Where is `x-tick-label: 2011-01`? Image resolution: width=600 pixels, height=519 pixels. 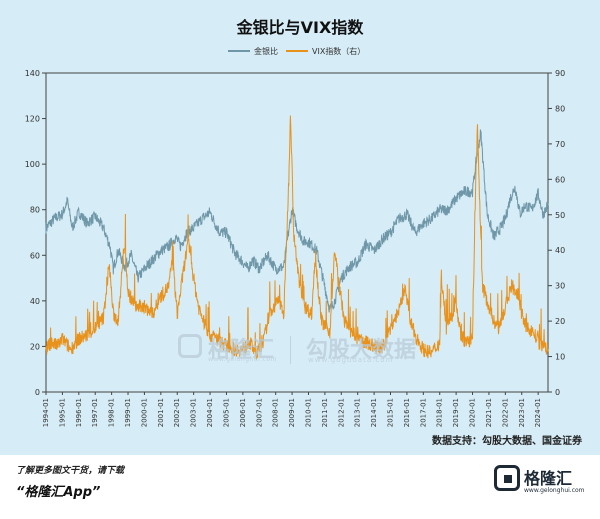 x-tick-label: 2011-01 is located at coordinates (325, 412).